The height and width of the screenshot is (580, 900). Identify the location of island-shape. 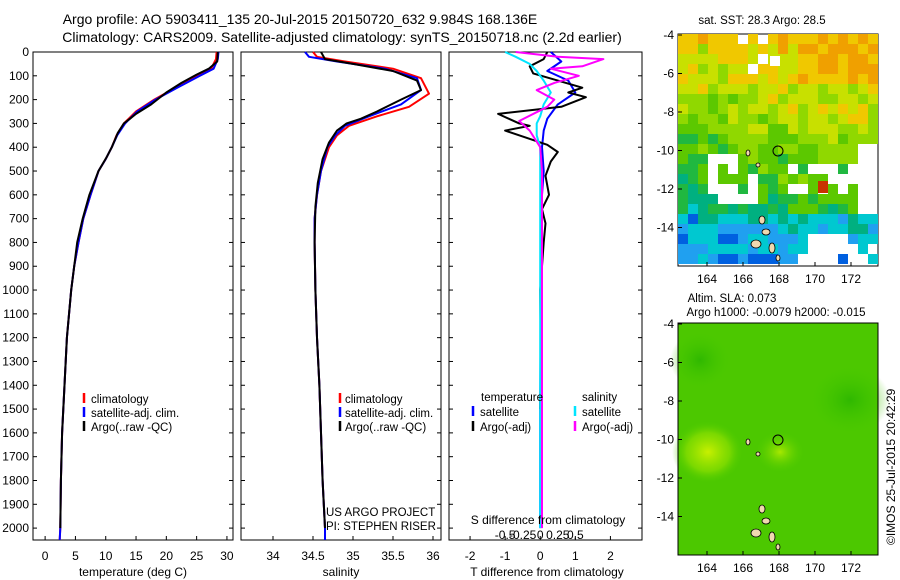
(748, 442).